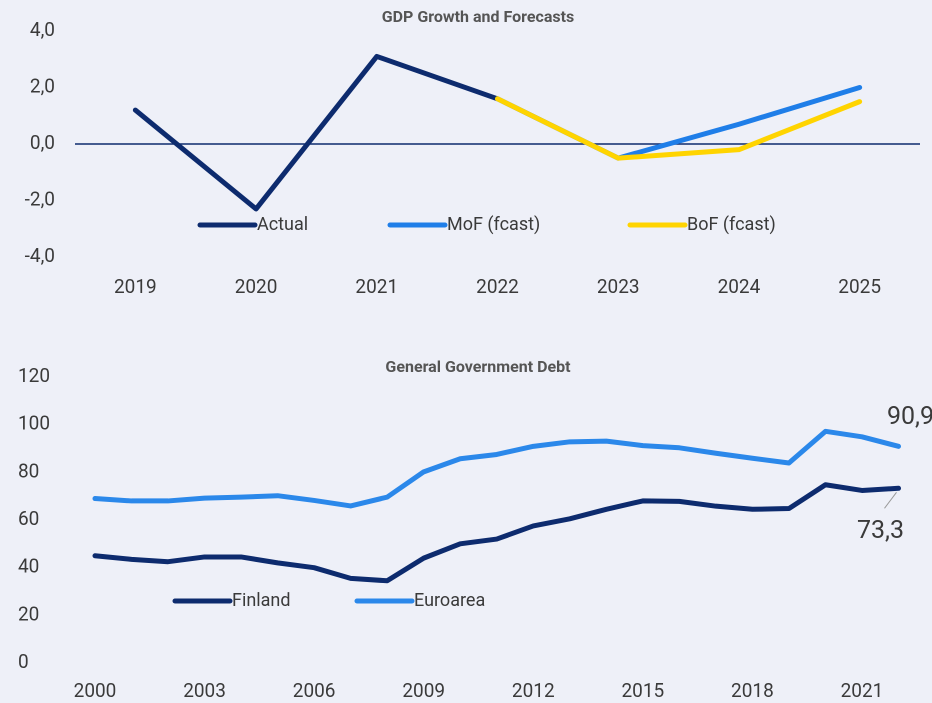 This screenshot has height=703, width=932. What do you see at coordinates (261, 600) in the screenshot?
I see `legend-label: Finland` at bounding box center [261, 600].